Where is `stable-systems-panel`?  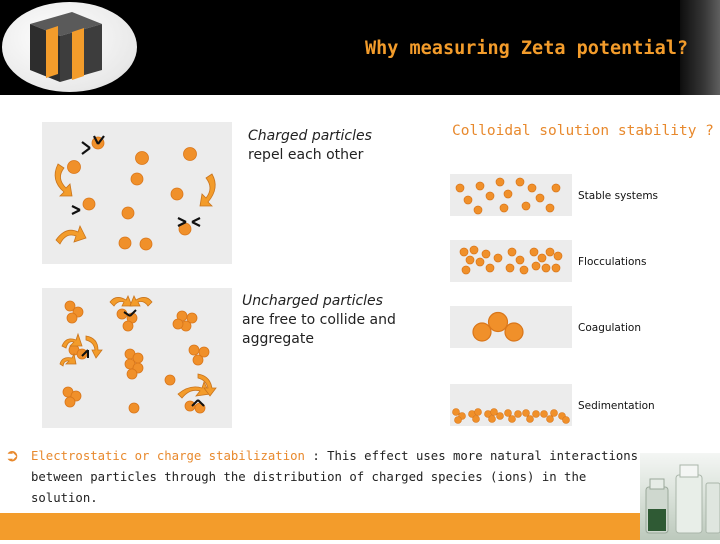 stable-systems-panel is located at coordinates (511, 195).